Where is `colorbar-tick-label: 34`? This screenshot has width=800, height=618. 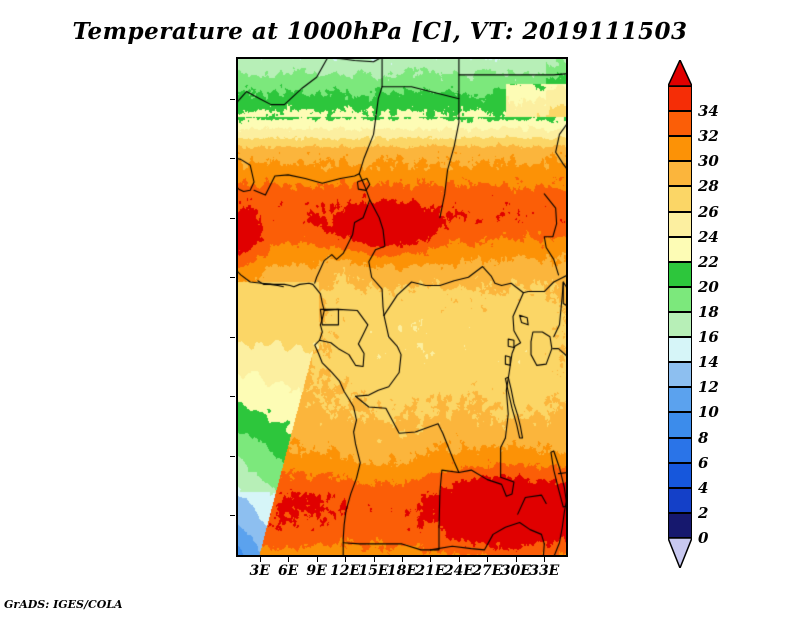
colorbar-tick-label: 34 is located at coordinates (708, 111).